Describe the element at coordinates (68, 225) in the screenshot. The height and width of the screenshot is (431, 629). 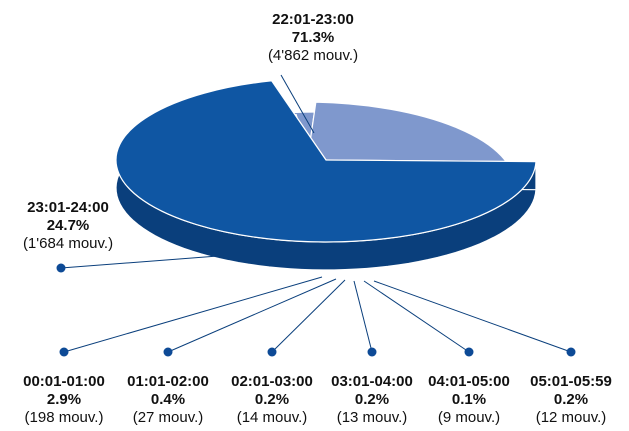
I see `slice-percent-label: 24.7%` at that location.